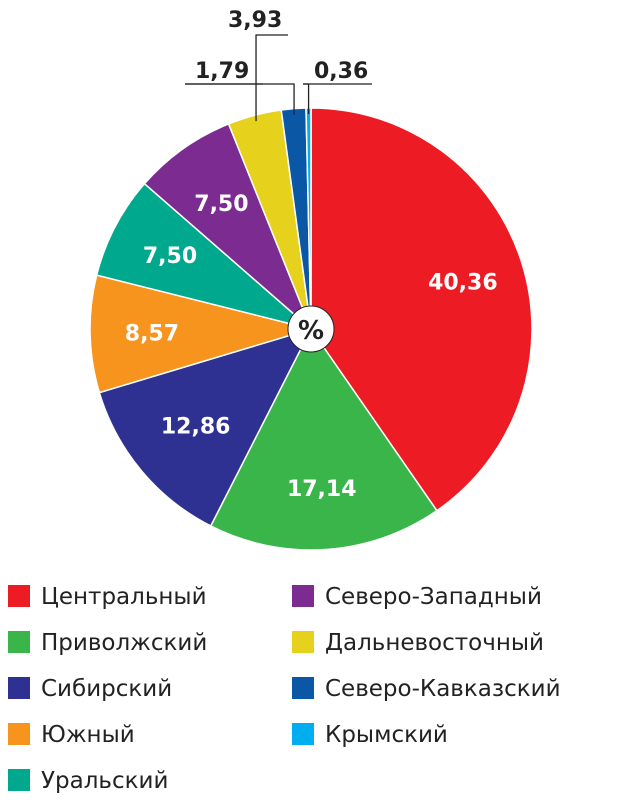 The width and height of the screenshot is (619, 800). What do you see at coordinates (255, 20) in the screenshot?
I see `data-label: 3,93` at bounding box center [255, 20].